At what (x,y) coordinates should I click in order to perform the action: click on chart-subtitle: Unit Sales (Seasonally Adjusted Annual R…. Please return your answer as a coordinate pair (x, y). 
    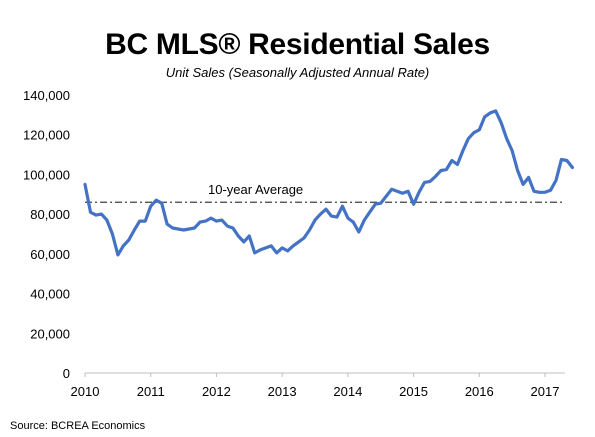
    Looking at the image, I should click on (297, 72).